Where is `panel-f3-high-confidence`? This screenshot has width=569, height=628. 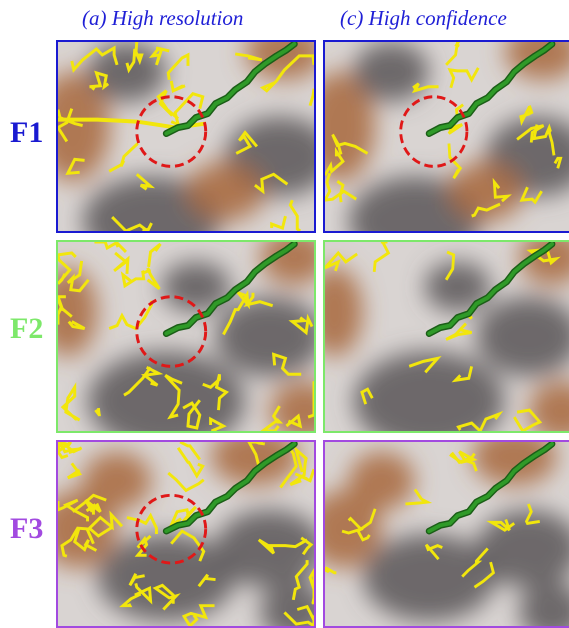 panel-f3-high-confidence is located at coordinates (446, 534).